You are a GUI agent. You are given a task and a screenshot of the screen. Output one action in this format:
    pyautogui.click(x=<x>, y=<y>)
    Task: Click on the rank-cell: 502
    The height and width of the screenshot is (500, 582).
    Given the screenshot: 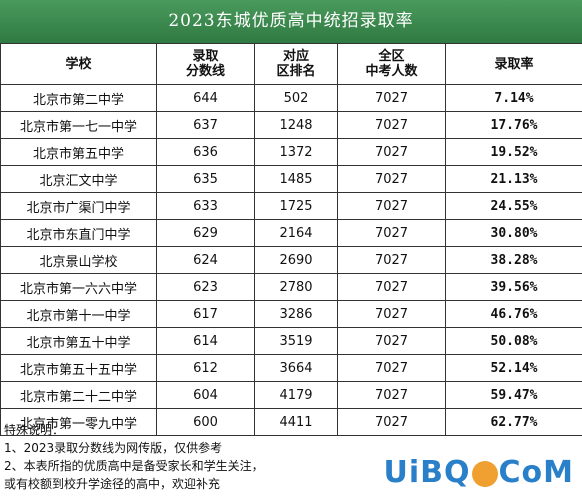 What is the action you would take?
    pyautogui.click(x=296, y=98)
    